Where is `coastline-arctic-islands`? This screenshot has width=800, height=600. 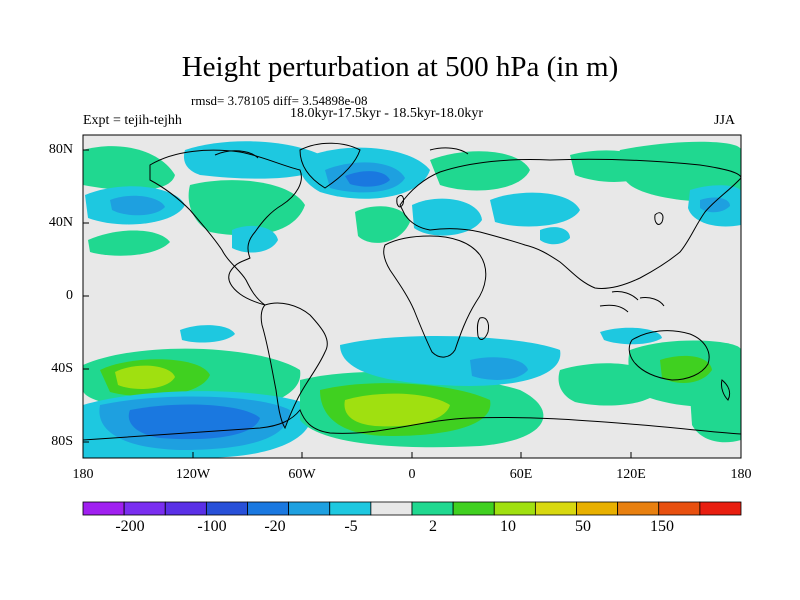
coastline-arctic-islands is located at coordinates (341, 153).